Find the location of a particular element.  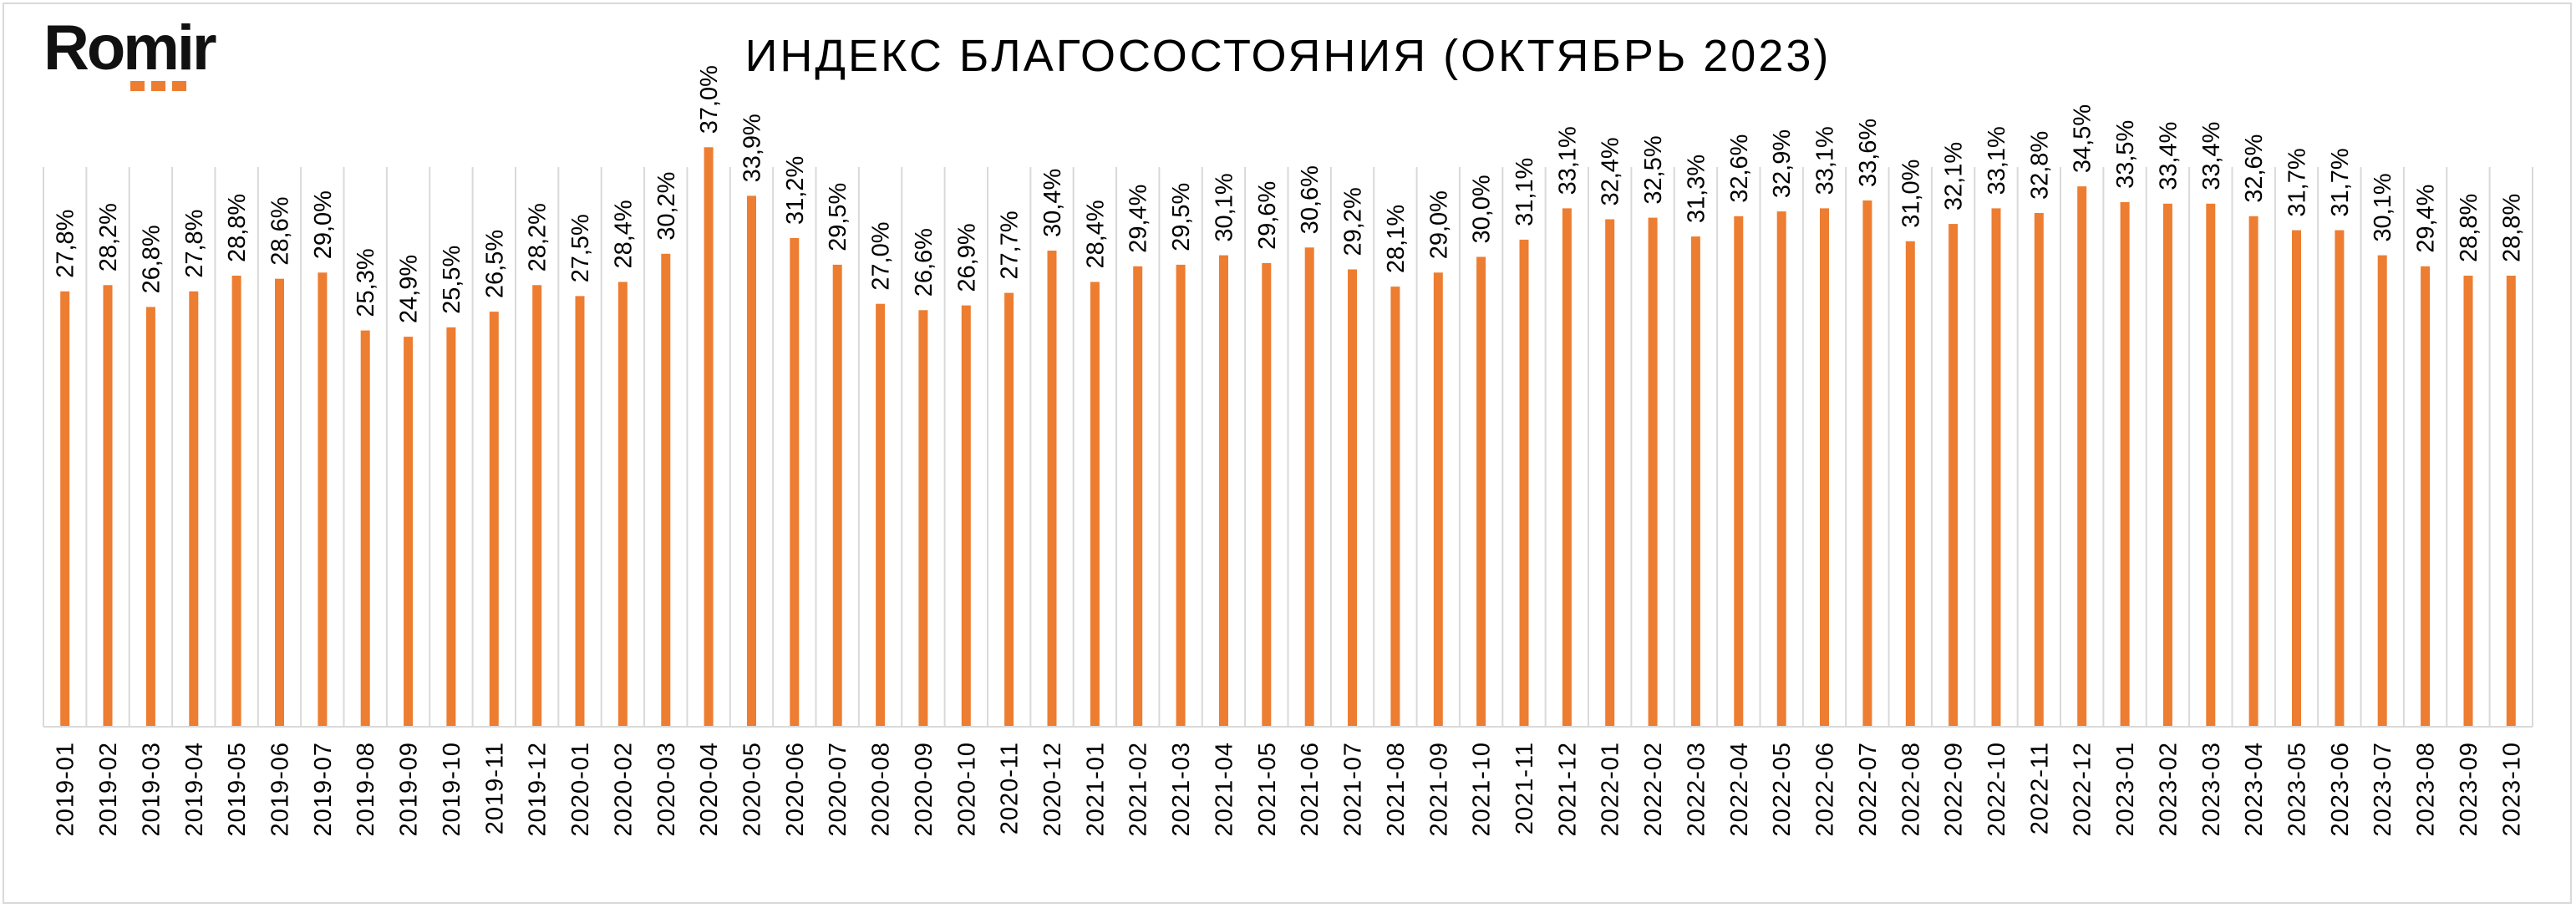

x-tick-label: 2021-04 is located at coordinates (1225, 789).